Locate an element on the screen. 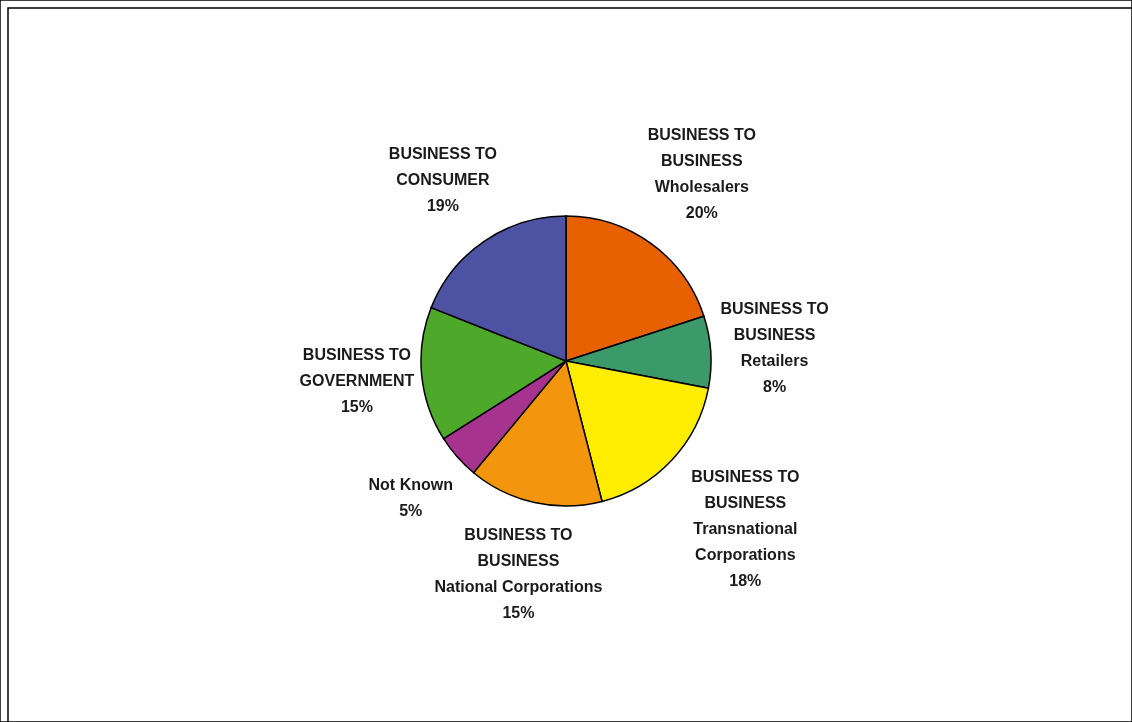 Image resolution: width=1132 pixels, height=722 pixels. data-label: 20% is located at coordinates (701, 213).